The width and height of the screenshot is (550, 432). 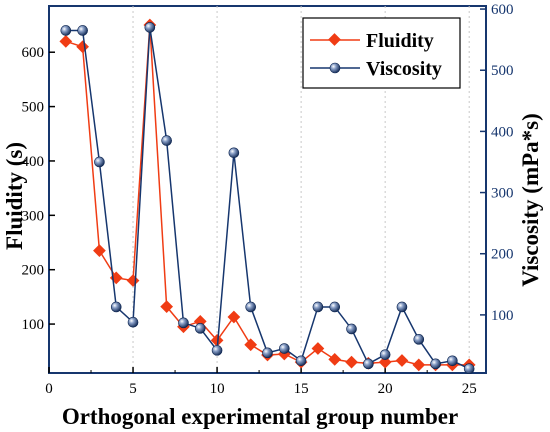 I want to click on right-y-tick-label: 100, so click(x=502, y=316).